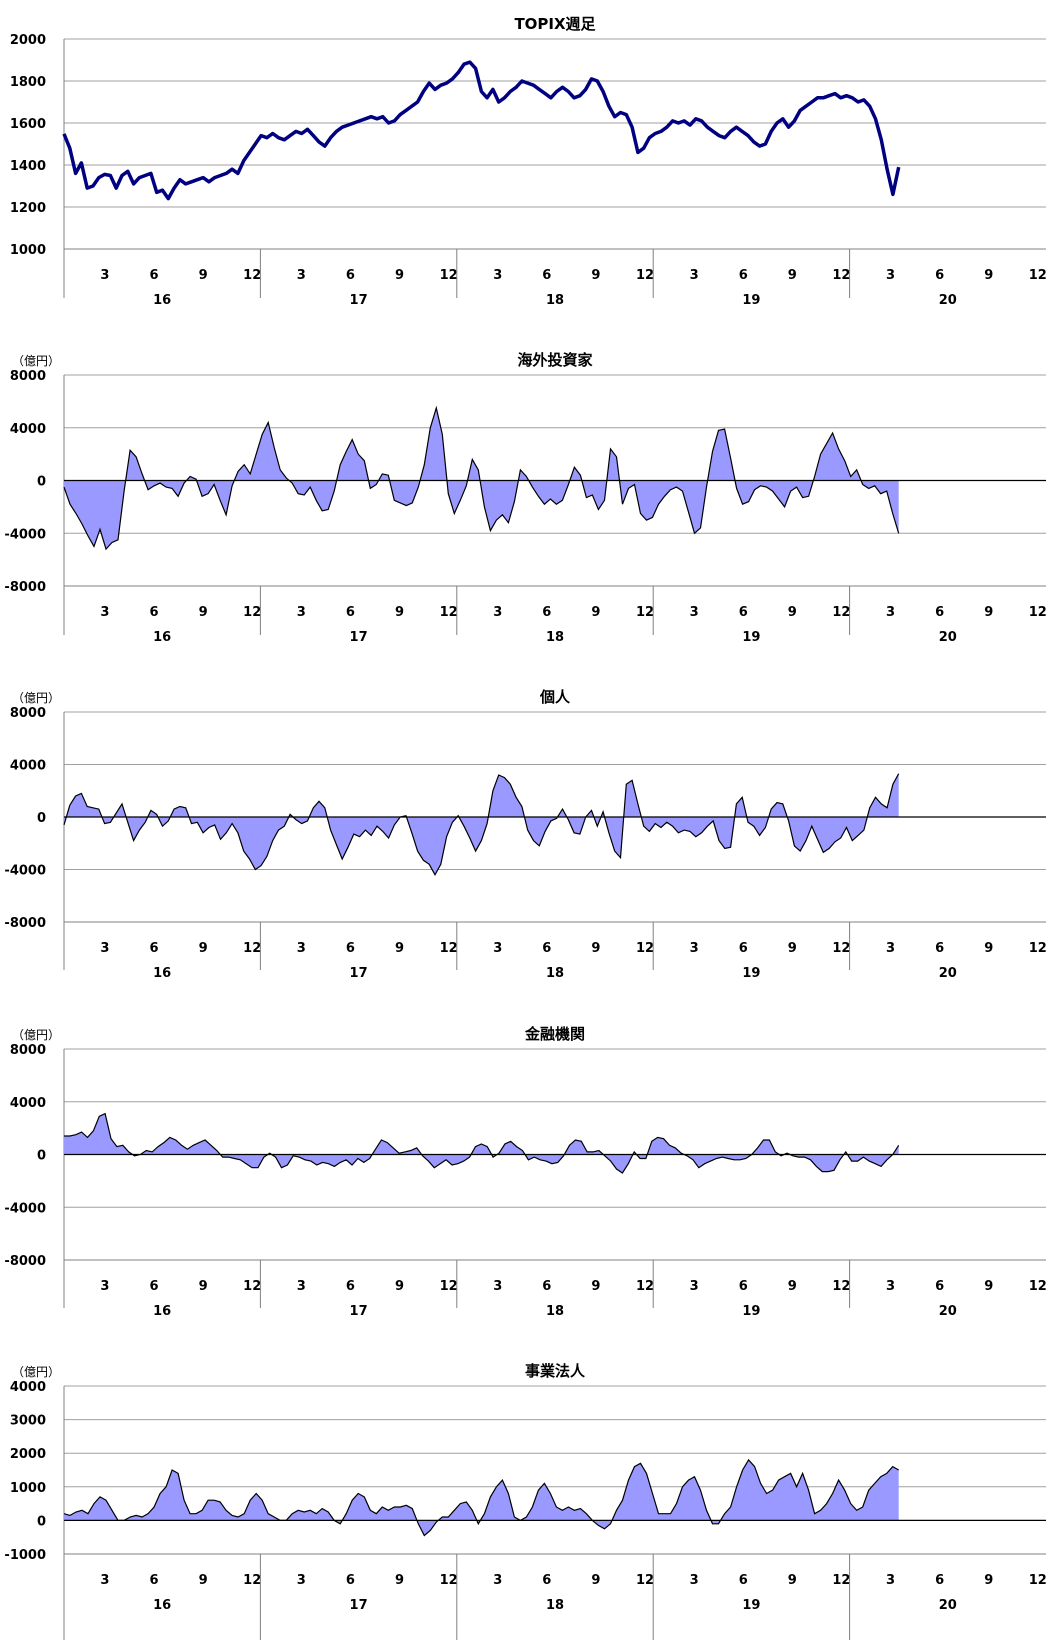  Describe the element at coordinates (554, 360) in the screenshot. I see `chart-title: 海外投資家` at that location.